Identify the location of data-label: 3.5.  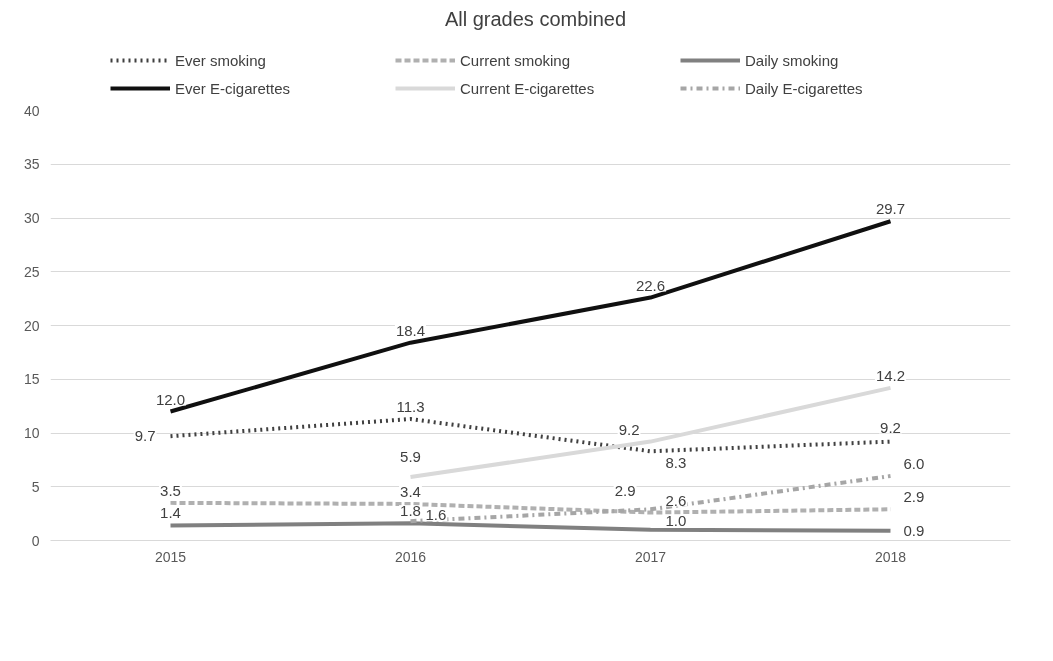
(170, 490).